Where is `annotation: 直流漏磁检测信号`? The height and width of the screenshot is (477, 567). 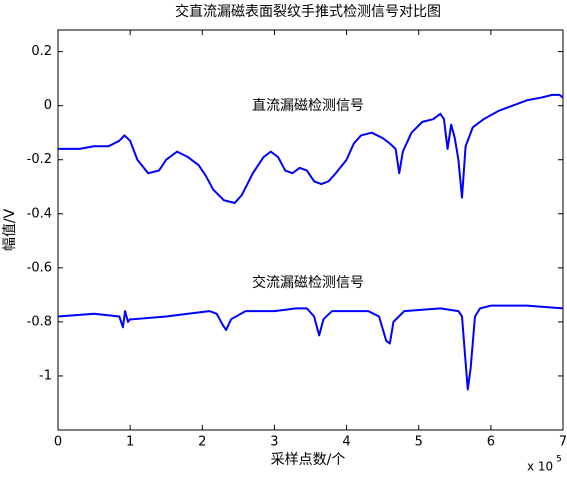 annotation: 直流漏磁检测信号 is located at coordinates (308, 105).